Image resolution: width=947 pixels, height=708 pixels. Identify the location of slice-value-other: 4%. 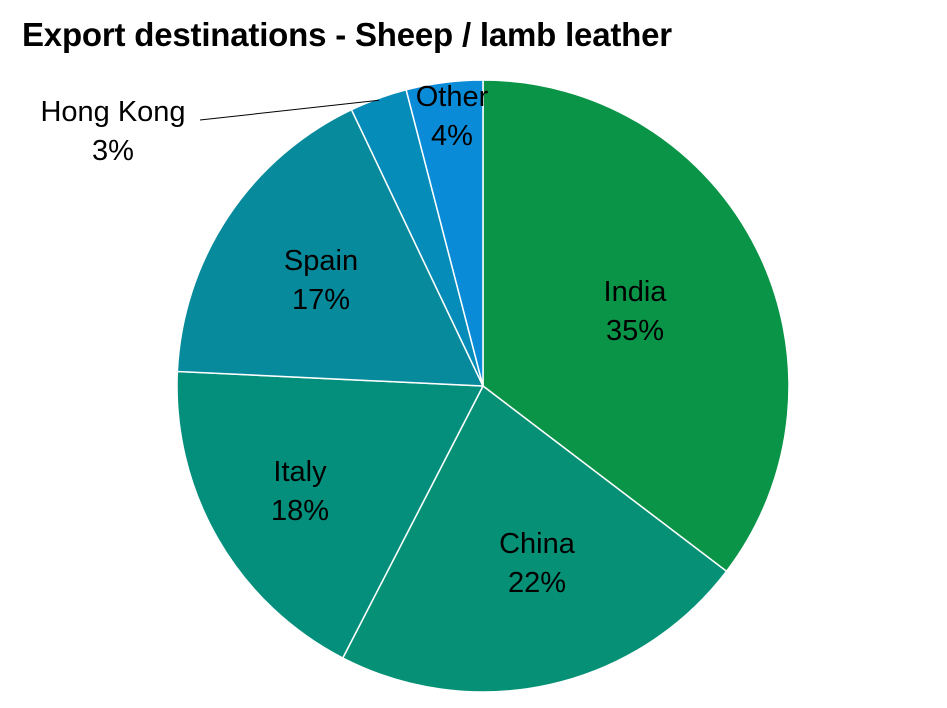
(452, 136).